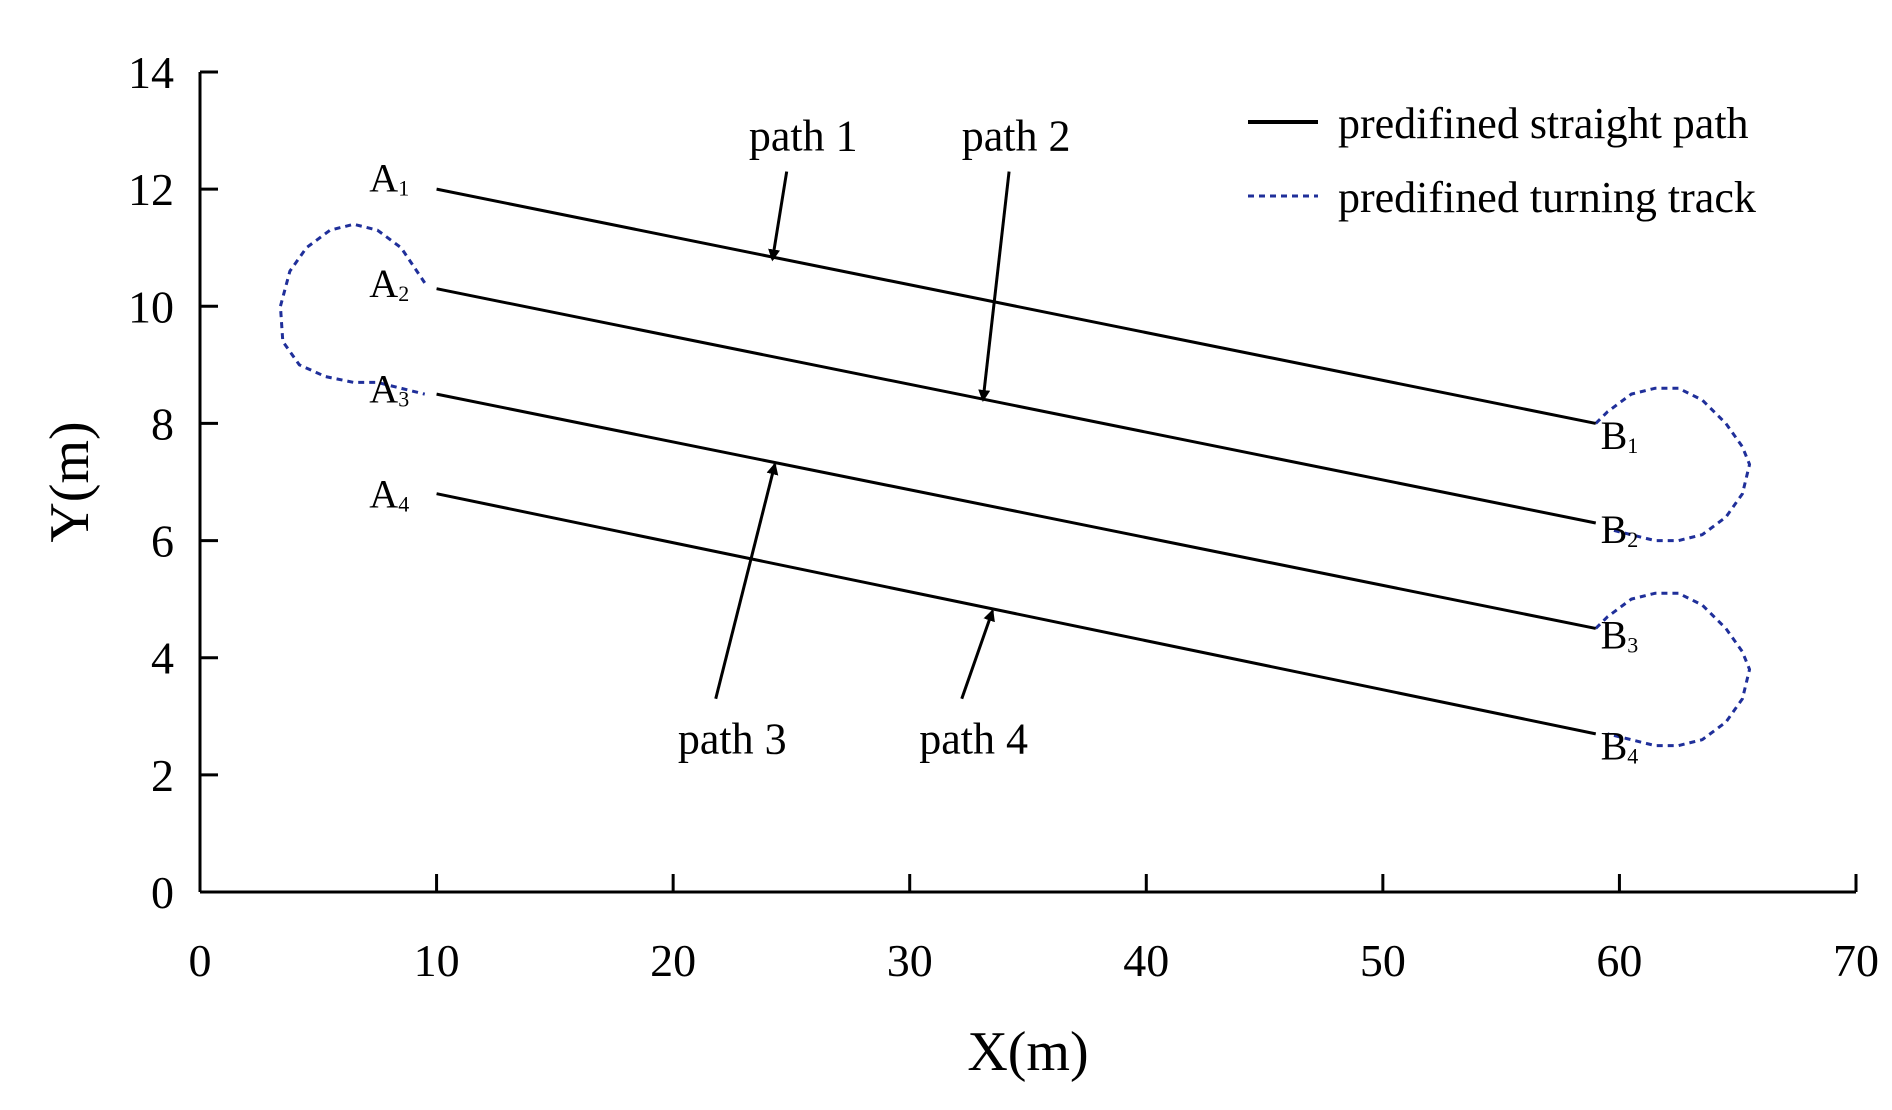  What do you see at coordinates (162, 658) in the screenshot?
I see `y-tick-label: 4` at bounding box center [162, 658].